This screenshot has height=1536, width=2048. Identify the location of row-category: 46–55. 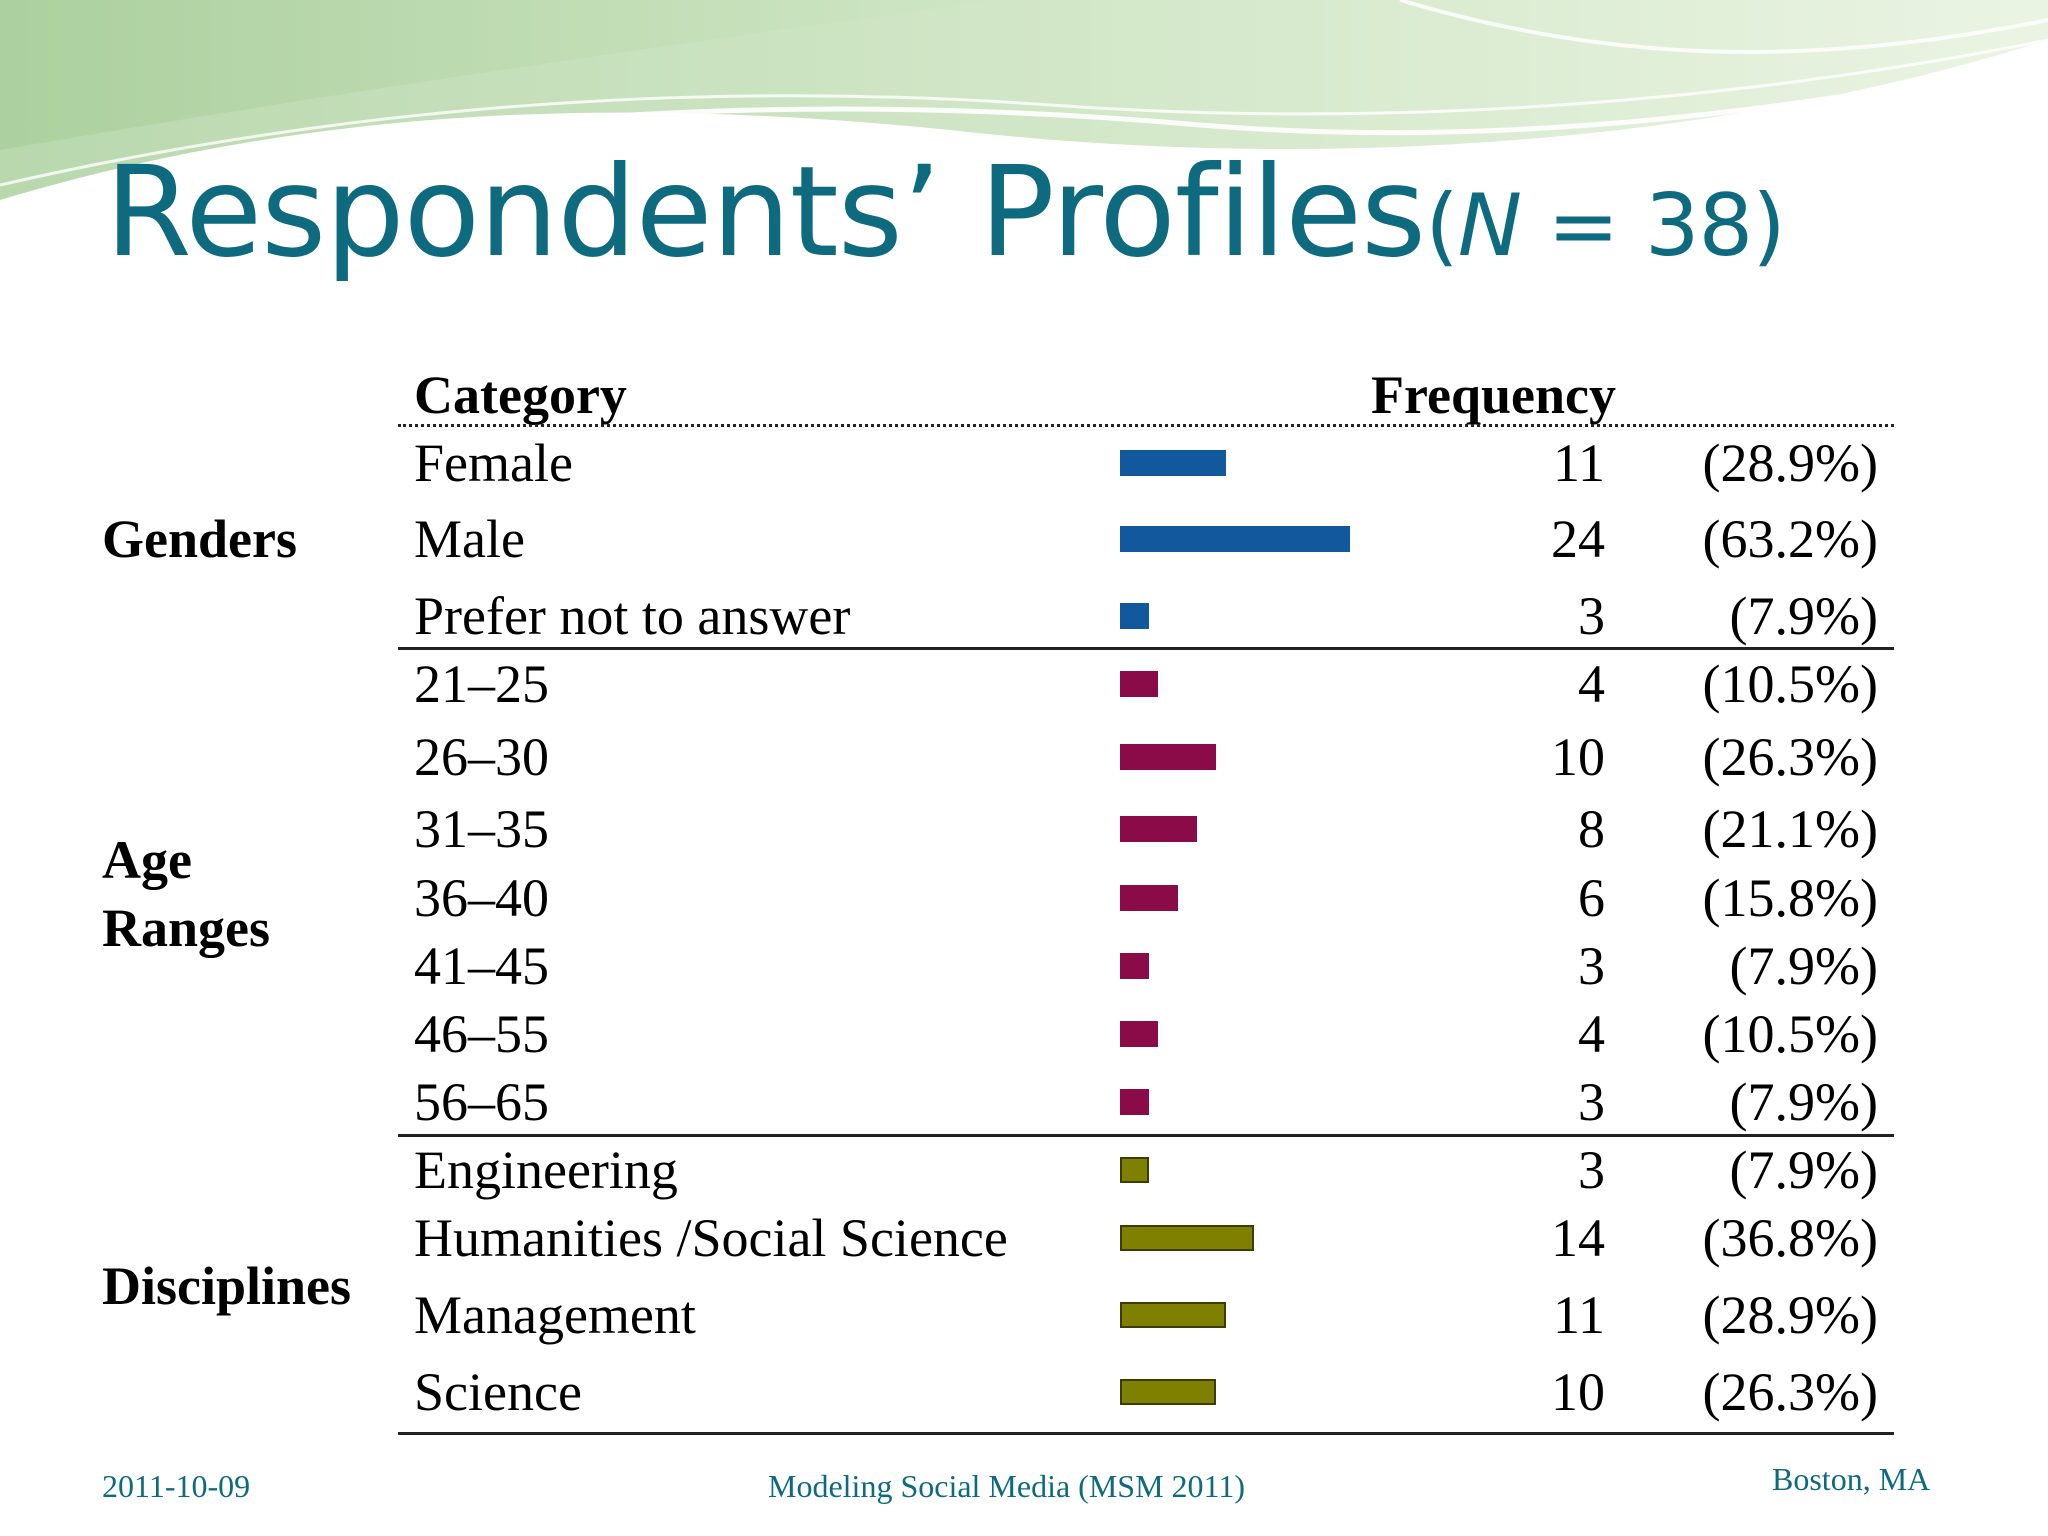
(481, 1034).